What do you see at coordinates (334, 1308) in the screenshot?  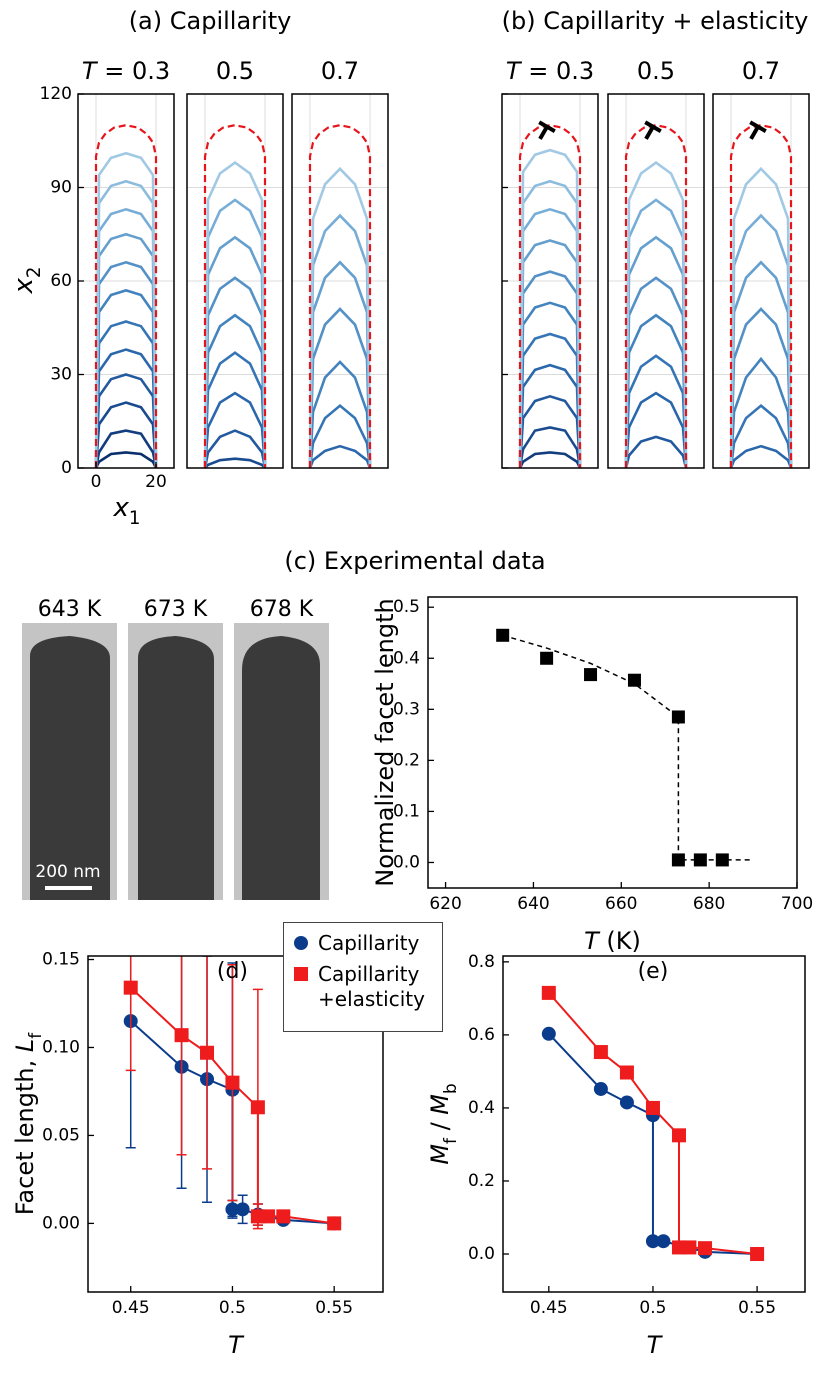 I see `x-tick-label: 0.55` at bounding box center [334, 1308].